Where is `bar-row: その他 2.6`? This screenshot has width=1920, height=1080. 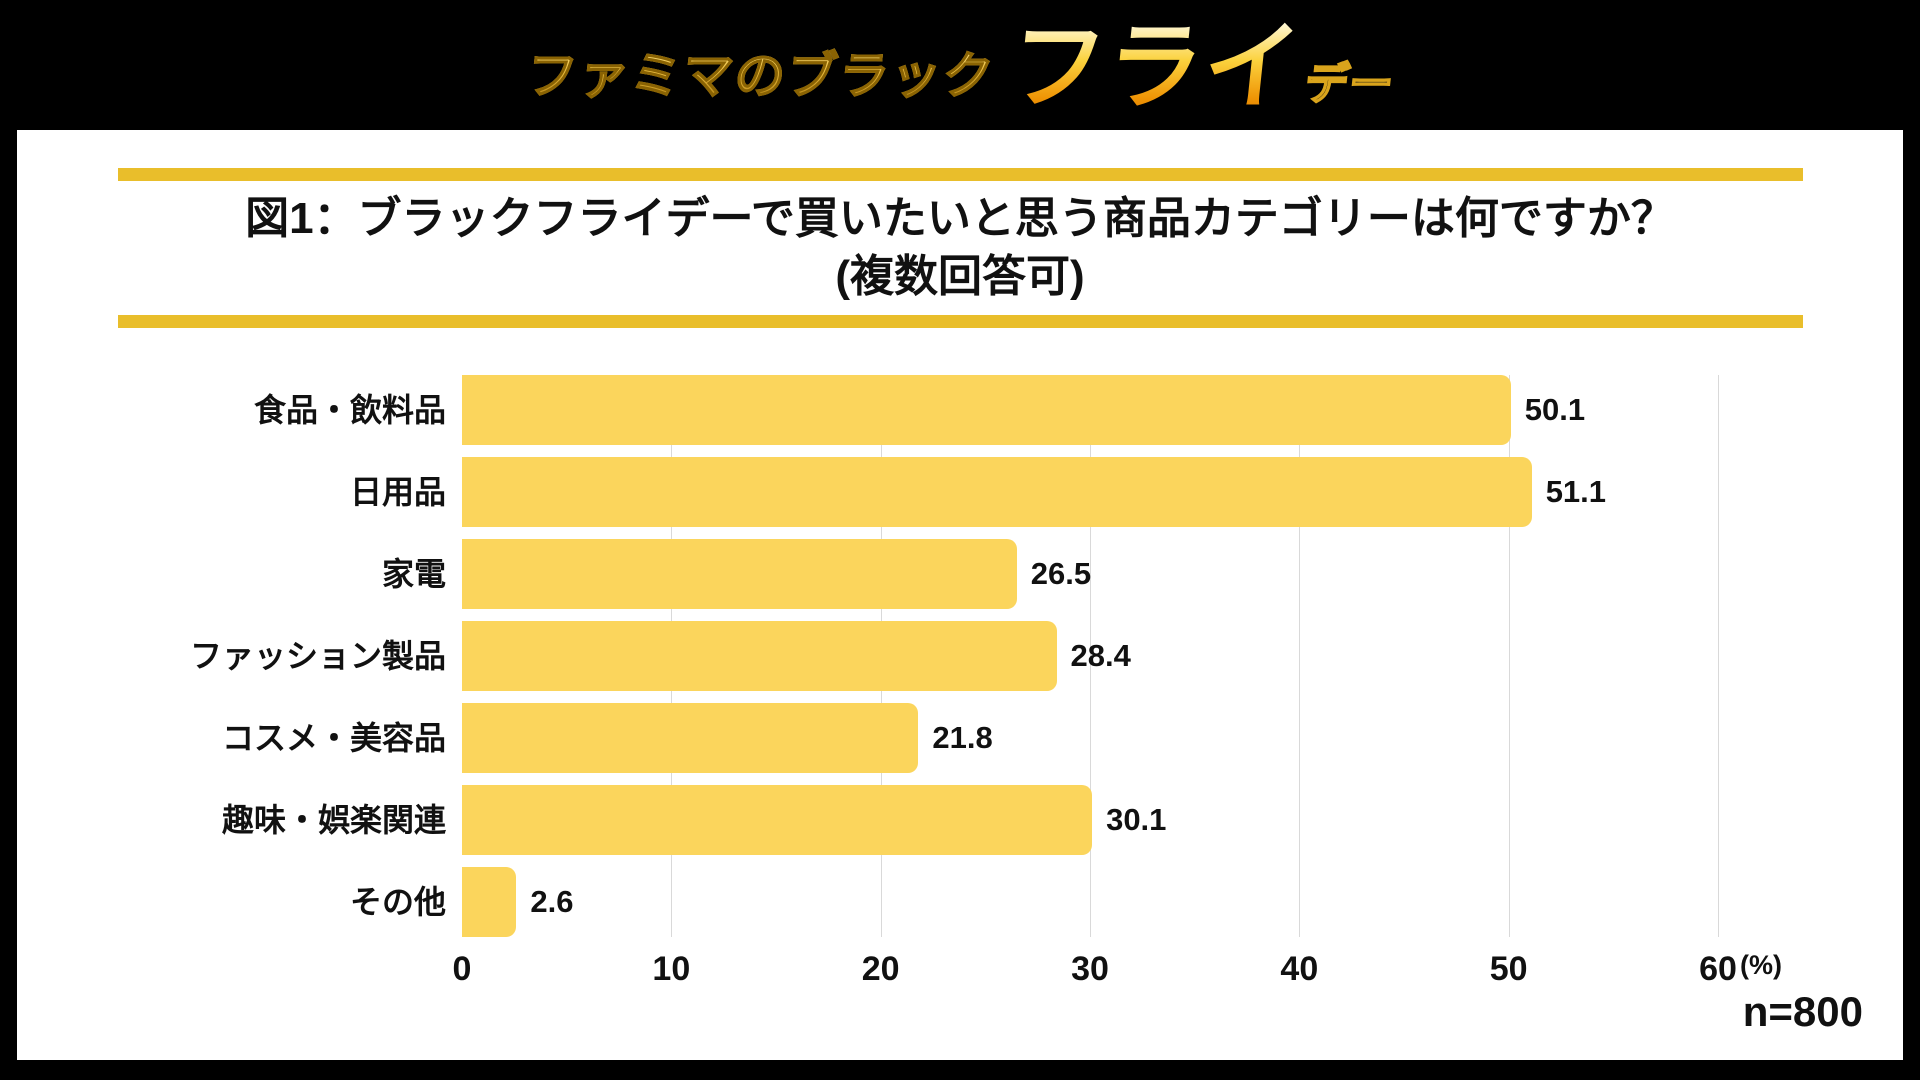 bar-row: その他 2.6 is located at coordinates (960, 902).